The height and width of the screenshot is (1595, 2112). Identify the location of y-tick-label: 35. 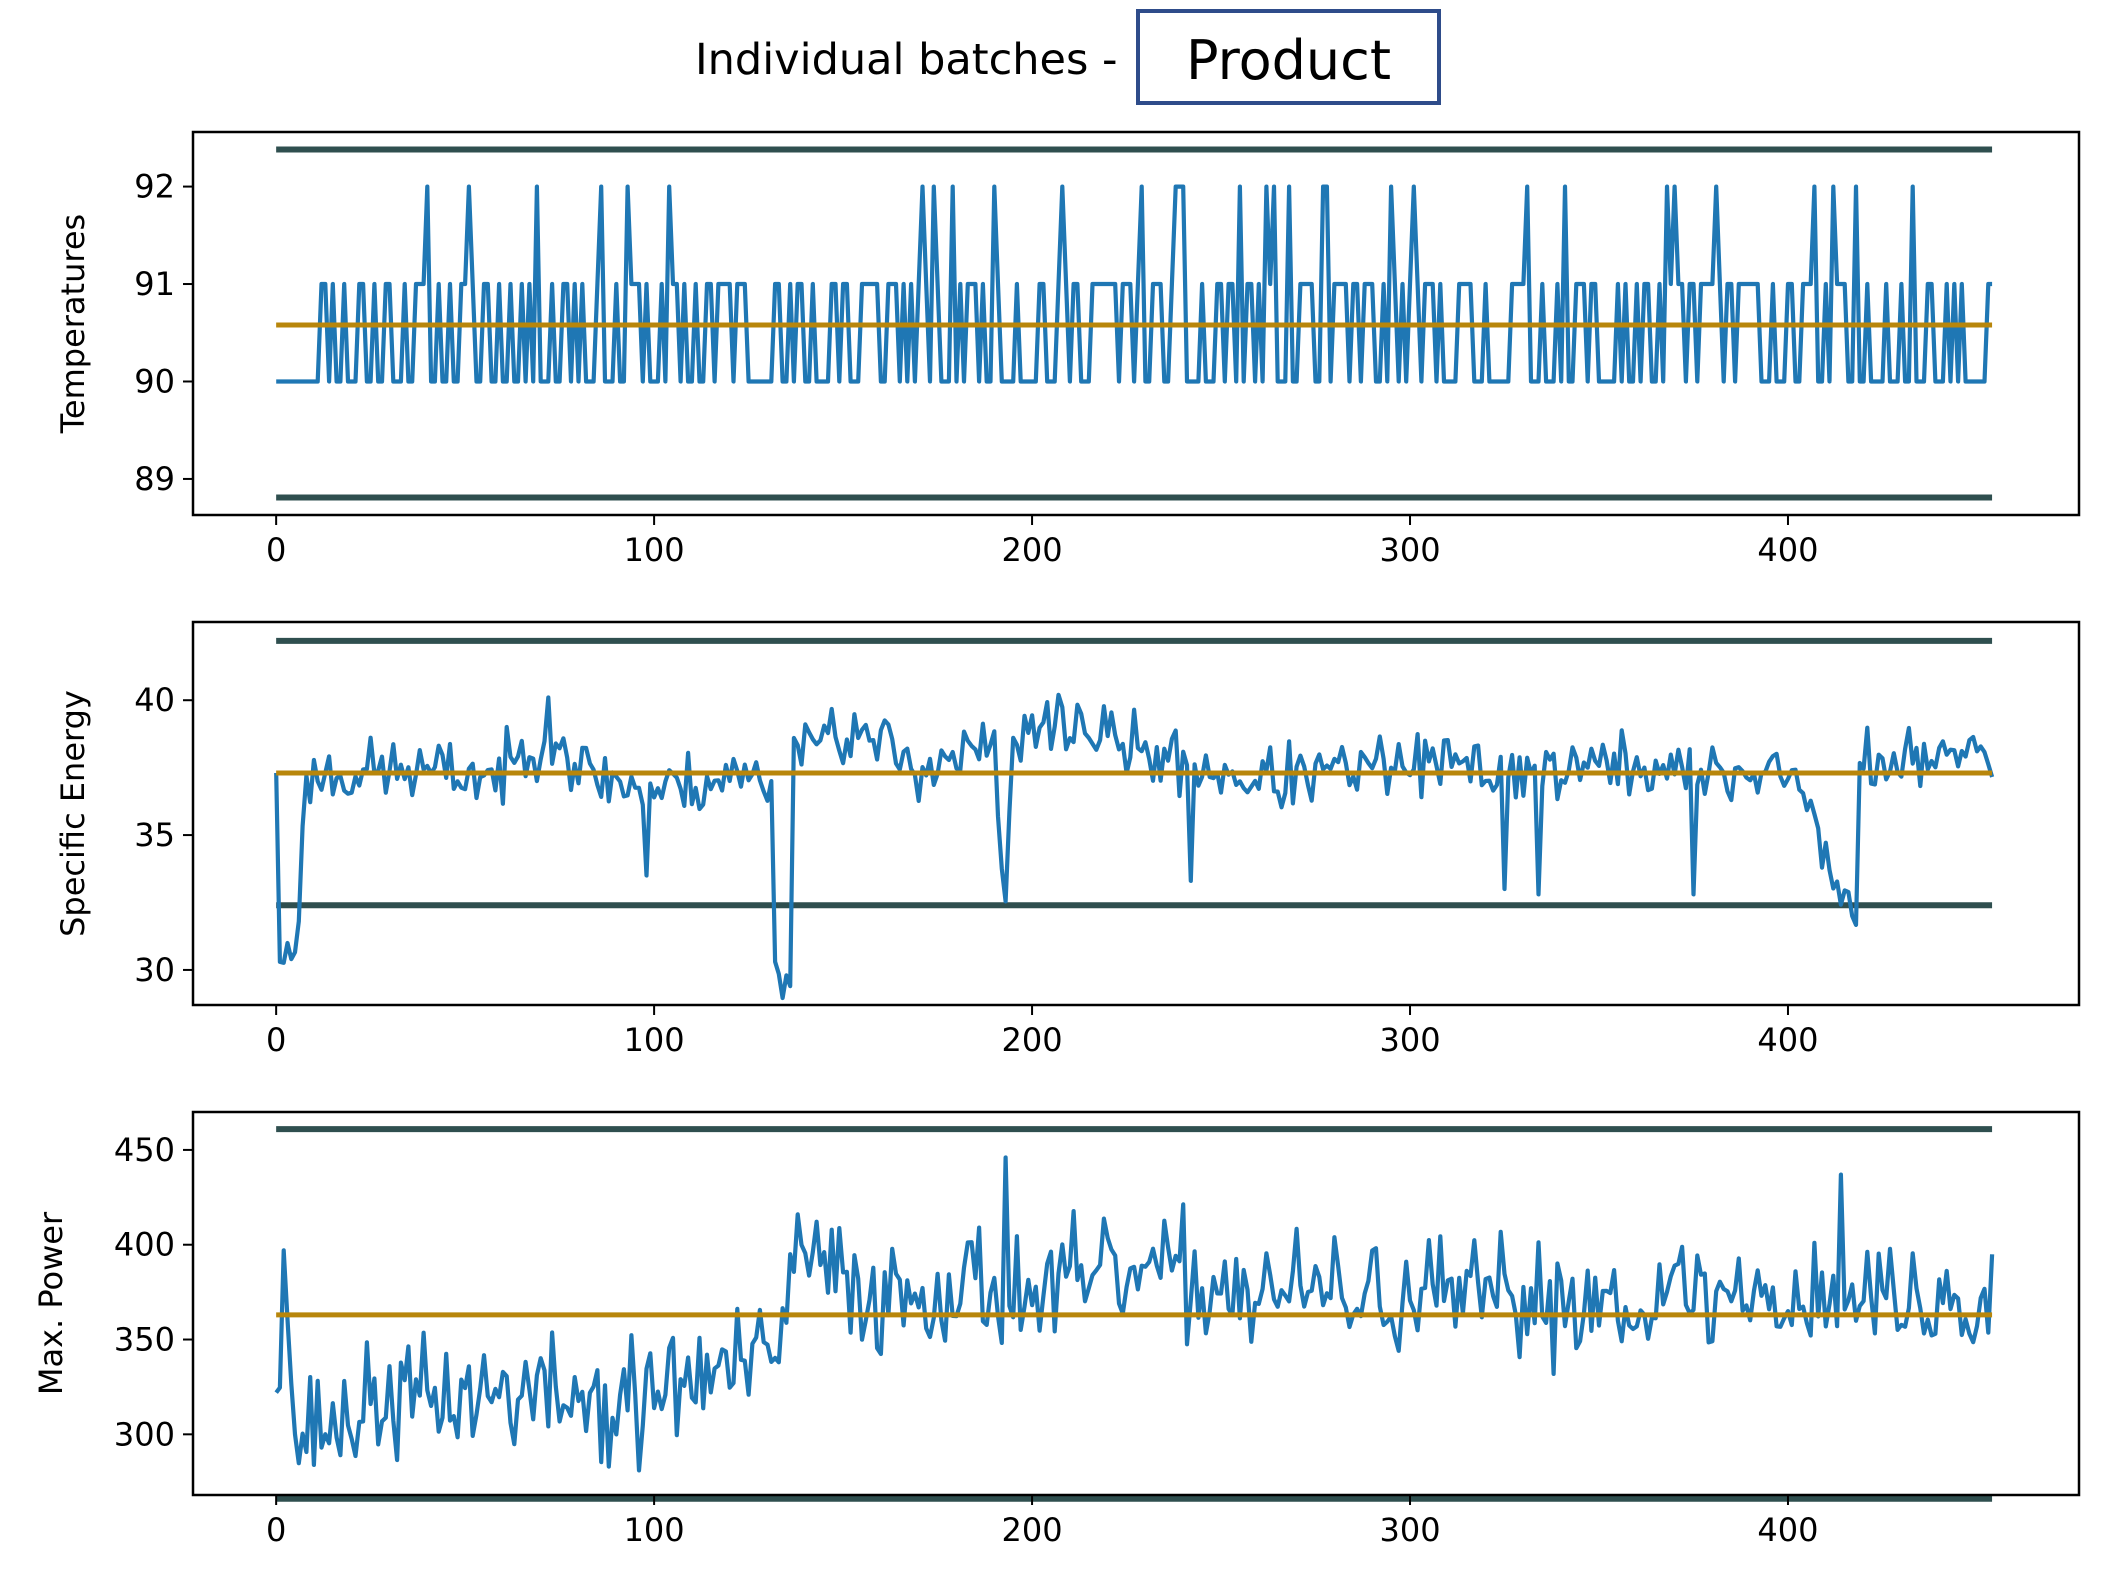
(154, 835).